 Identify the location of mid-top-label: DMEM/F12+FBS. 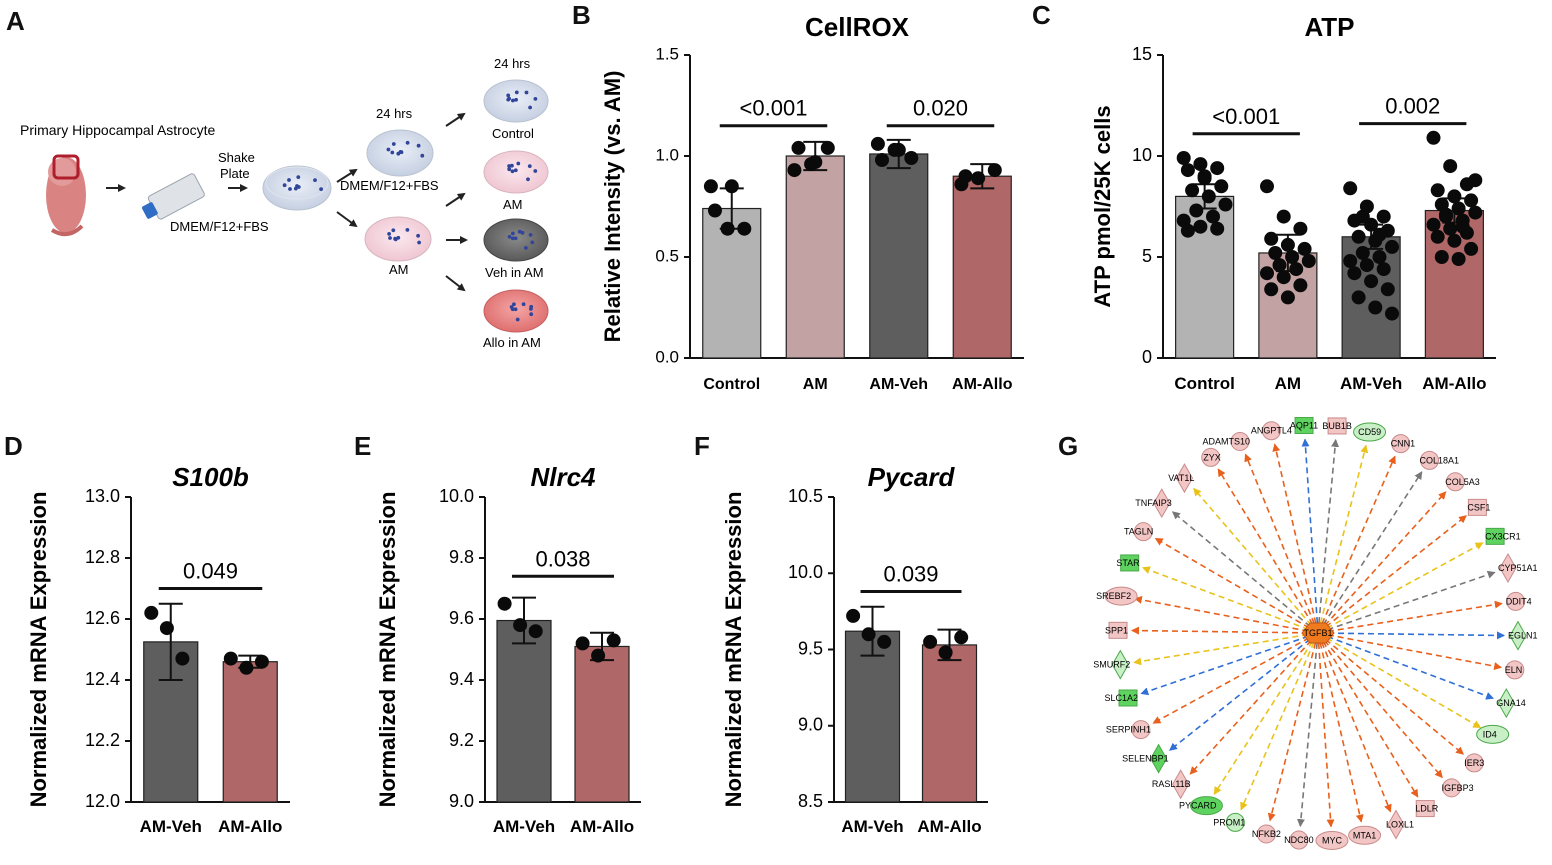
(389, 185).